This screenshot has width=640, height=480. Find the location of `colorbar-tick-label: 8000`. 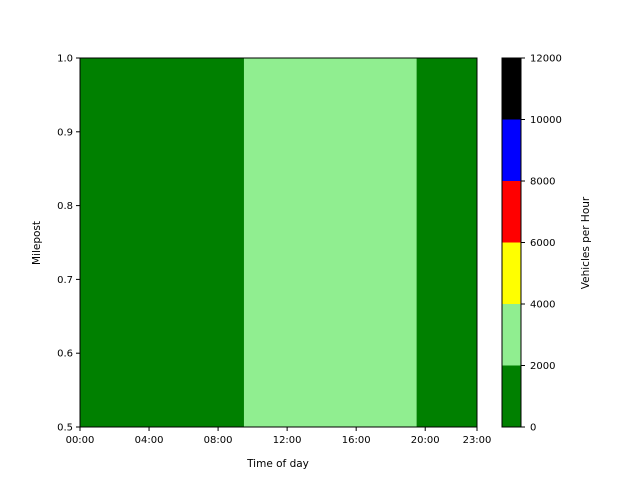

colorbar-tick-label: 8000 is located at coordinates (542, 182).